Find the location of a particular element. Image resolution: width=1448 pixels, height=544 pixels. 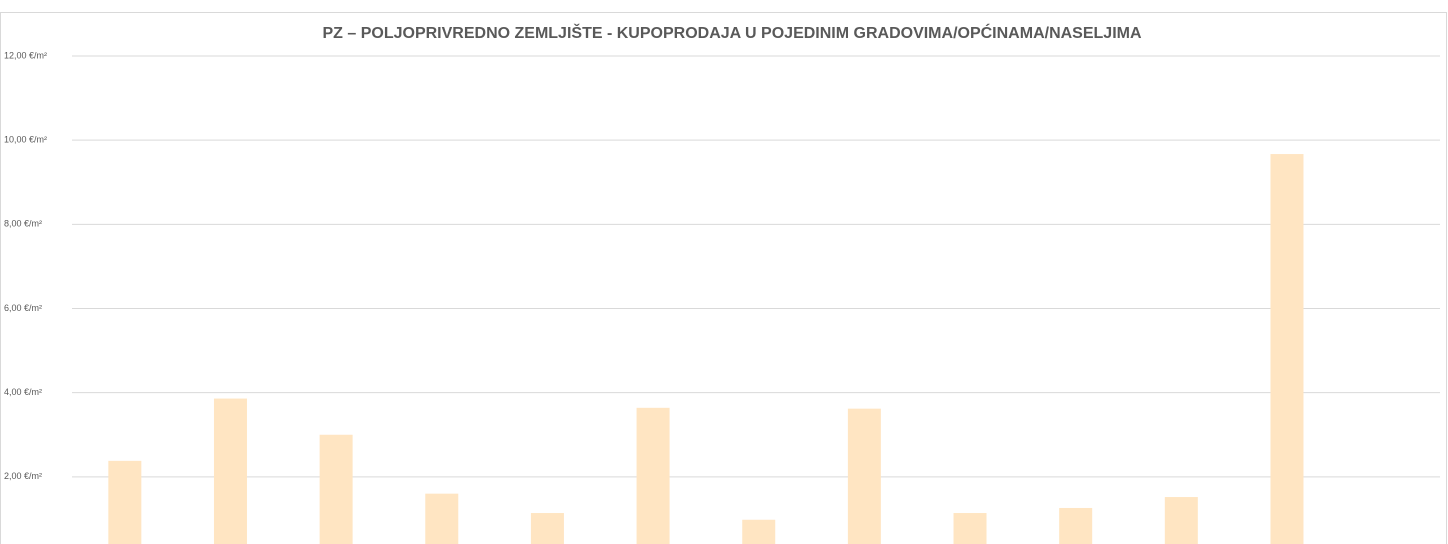

y-tick-label: 2,00 €/m² is located at coordinates (23, 476).